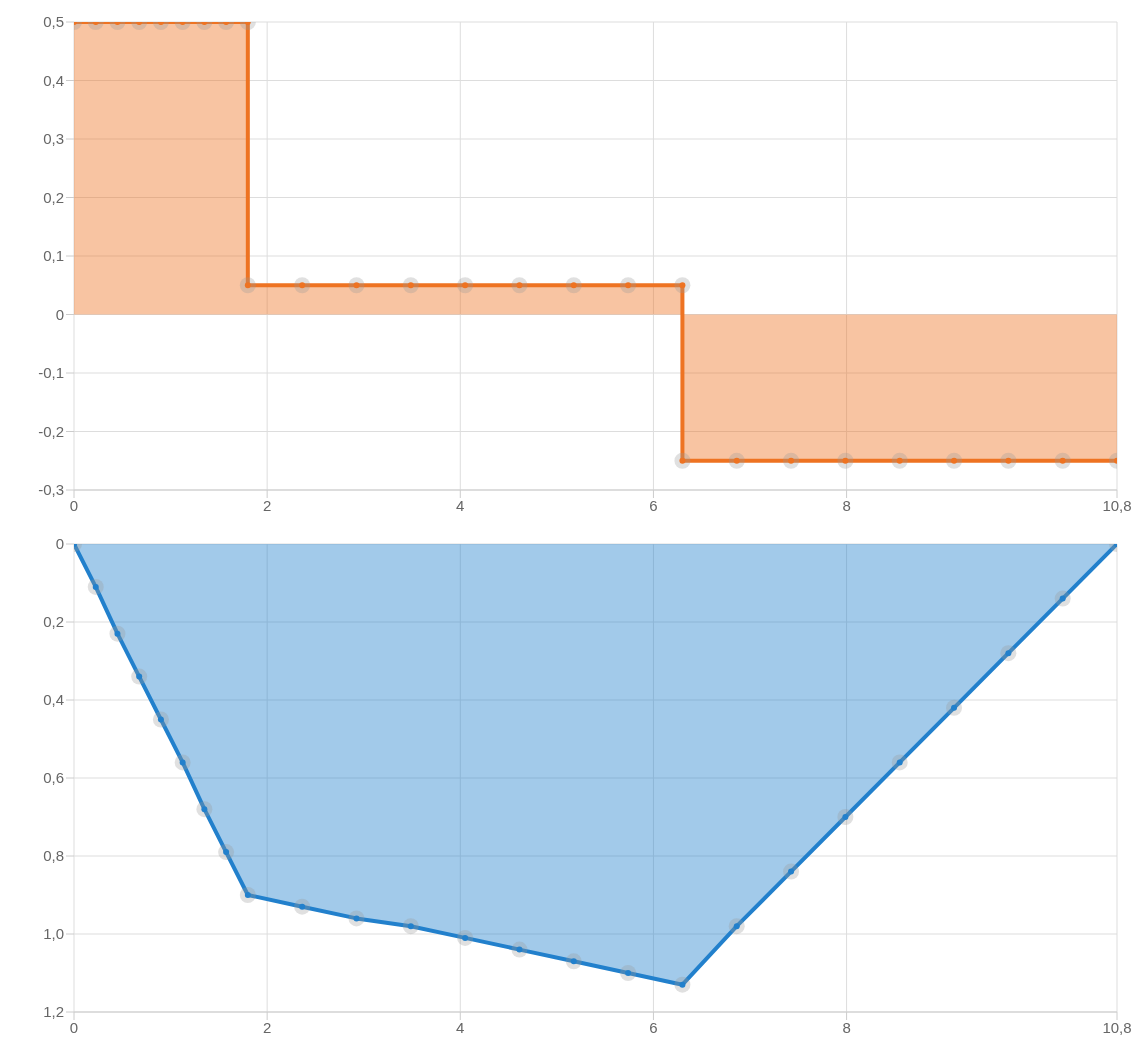  Describe the element at coordinates (51, 373) in the screenshot. I see `y-tick-label: -0,1` at that location.